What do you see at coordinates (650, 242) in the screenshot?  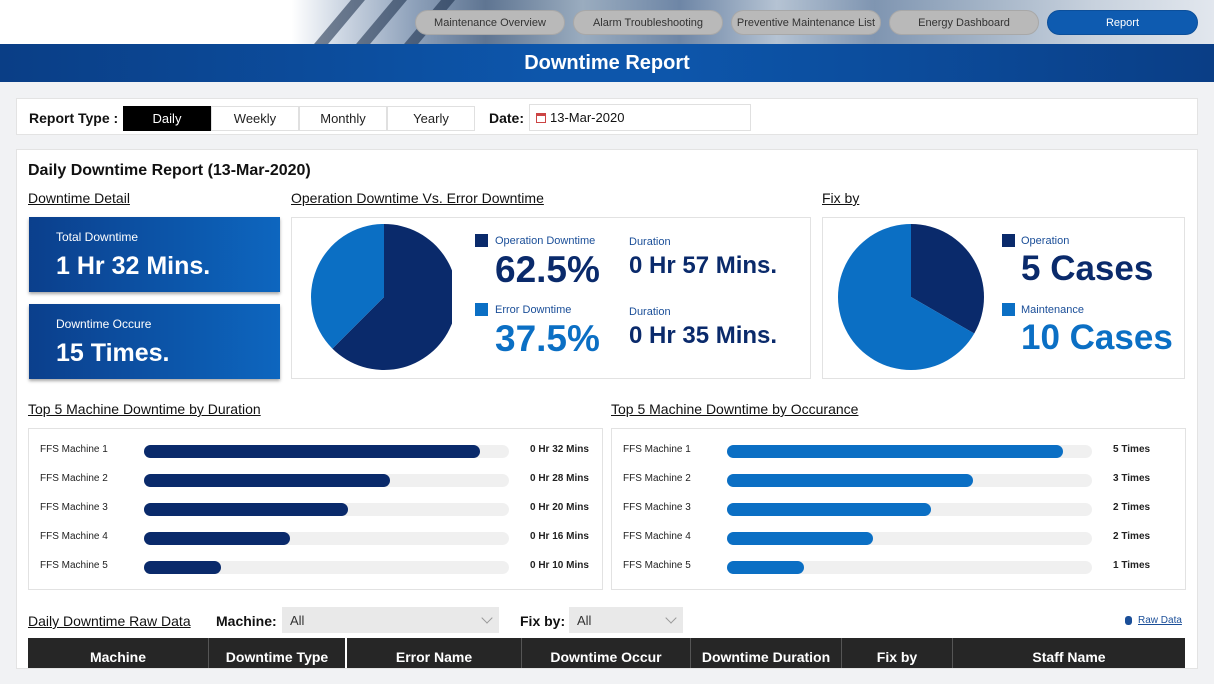 I see `operation-duration-label: Duration` at bounding box center [650, 242].